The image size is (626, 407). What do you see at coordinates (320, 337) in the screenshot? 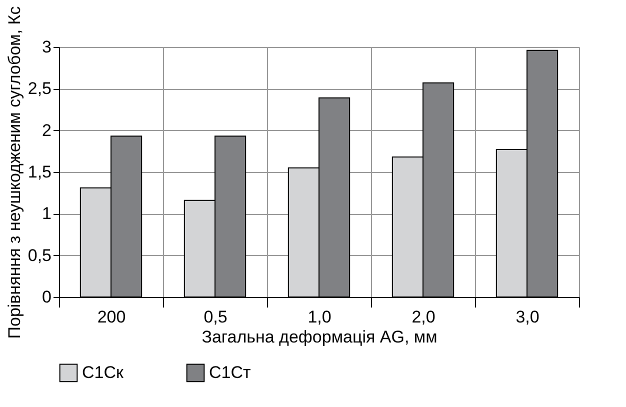
I see `x-axis-title: Загальна деформація AG, мм` at bounding box center [320, 337].